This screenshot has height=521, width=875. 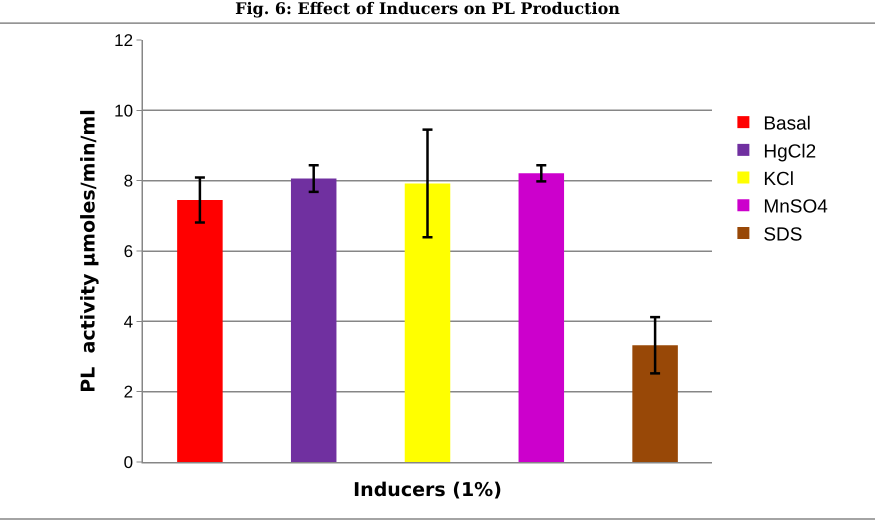 I want to click on y-tick-label: 2, so click(x=129, y=392).